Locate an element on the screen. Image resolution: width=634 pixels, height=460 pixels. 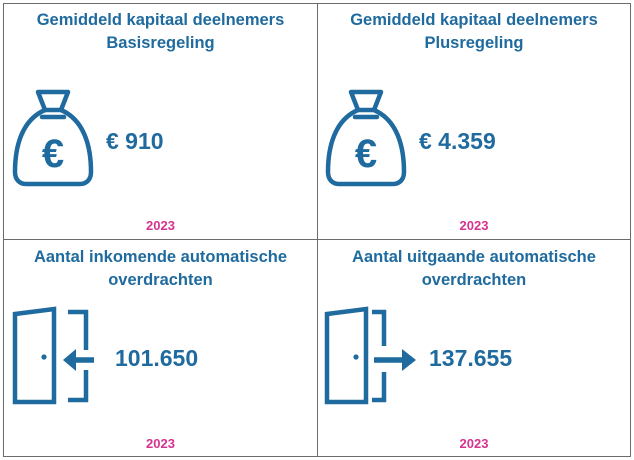
door-arrow-in-icon is located at coordinates (53, 355).